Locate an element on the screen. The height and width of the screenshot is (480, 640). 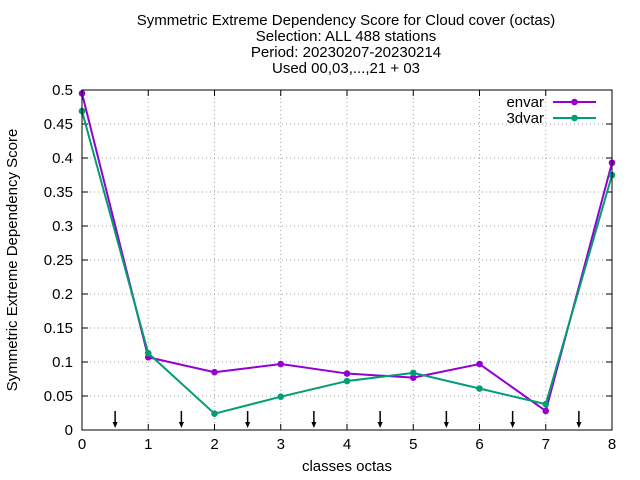
y-tick-label: 0.45 is located at coordinates (58, 124).